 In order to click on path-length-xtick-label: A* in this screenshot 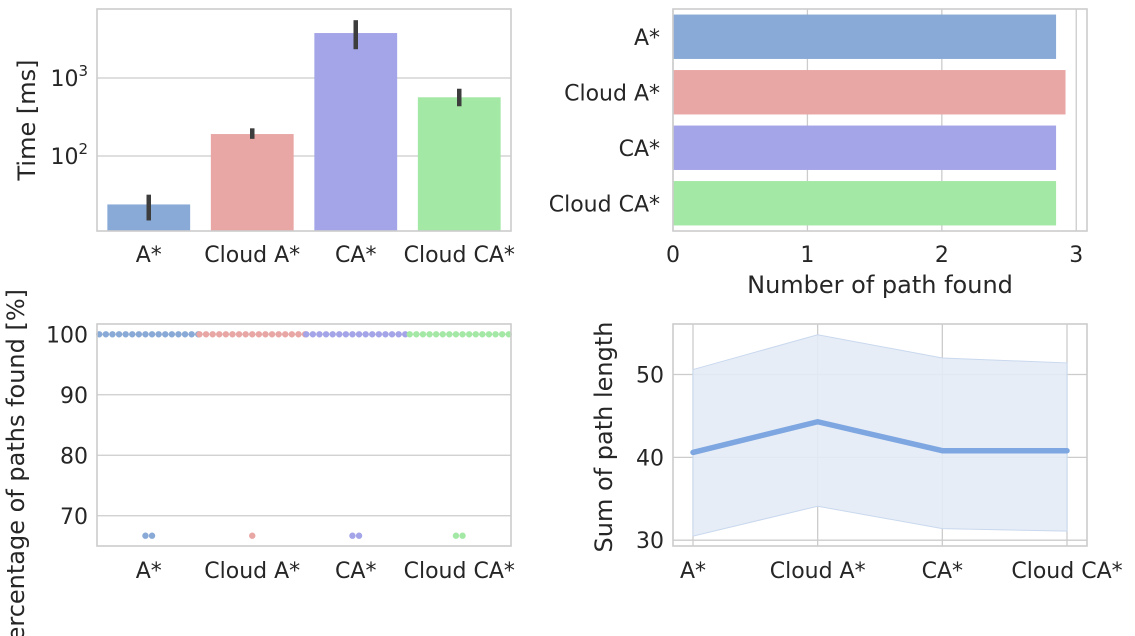, I will do `click(693, 571)`.